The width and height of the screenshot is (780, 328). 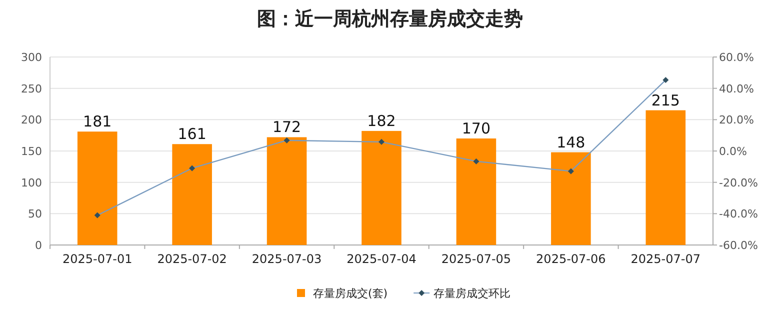 I want to click on y-tick-label: 250, so click(x=31, y=89).